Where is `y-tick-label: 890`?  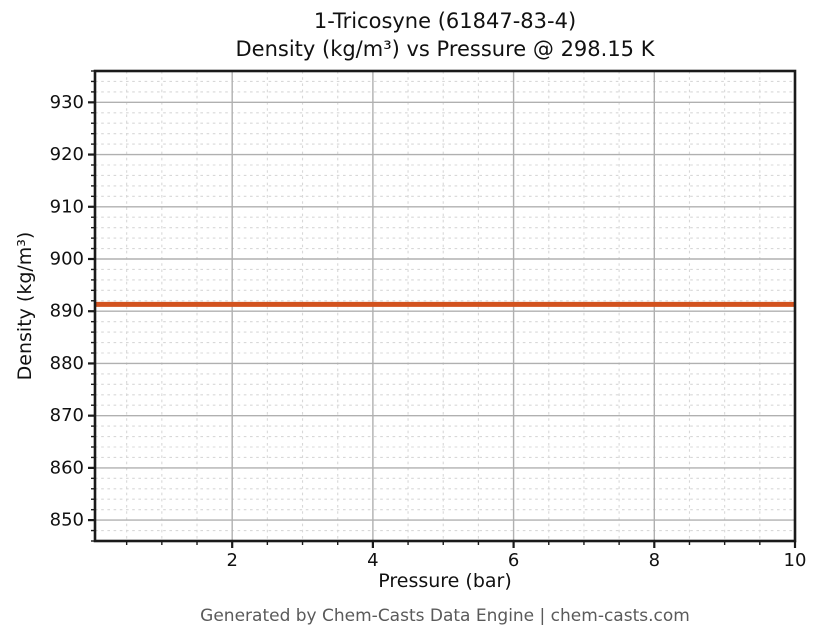 y-tick-label: 890 is located at coordinates (67, 311).